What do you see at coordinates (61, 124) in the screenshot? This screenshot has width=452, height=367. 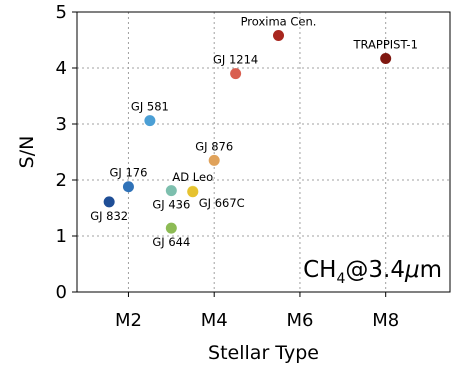 I see `y-tick-label: 3` at bounding box center [61, 124].